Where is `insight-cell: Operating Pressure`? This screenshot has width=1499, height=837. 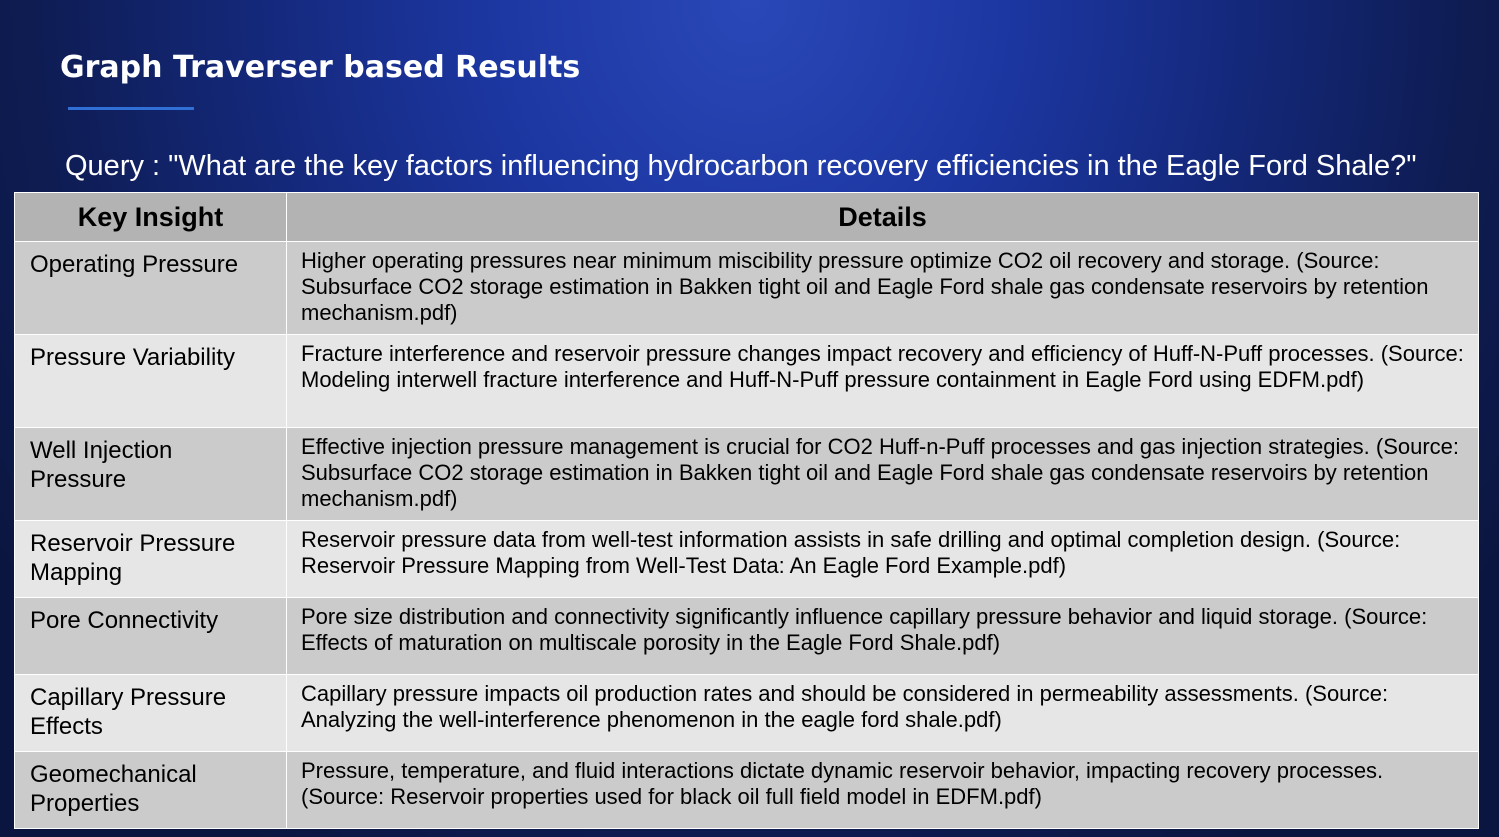
insight-cell: Operating Pressure is located at coordinates (150, 288).